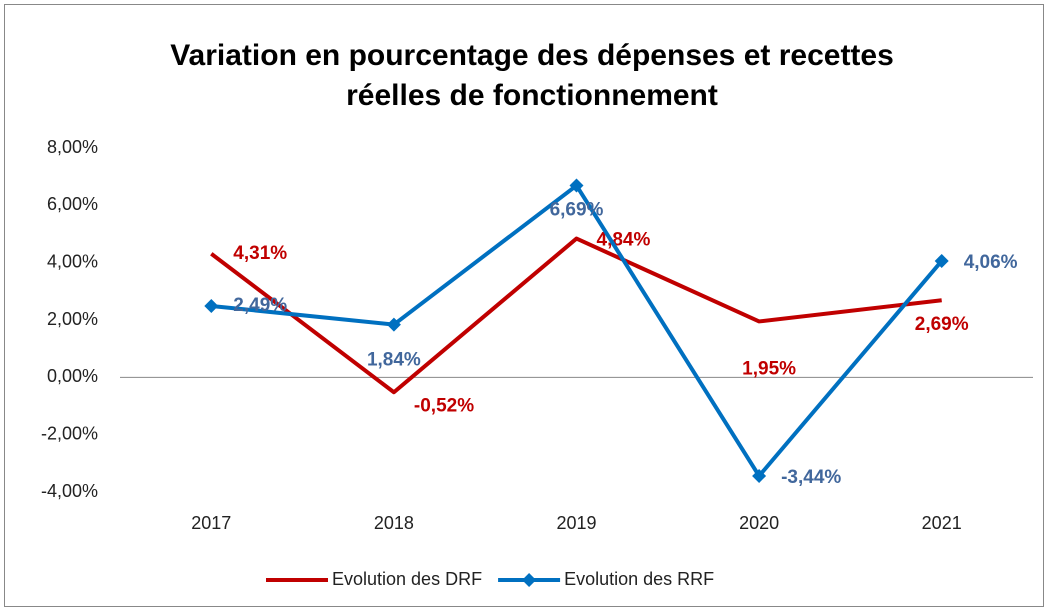  What do you see at coordinates (811, 477) in the screenshot?
I see `data-label: -3,44%` at bounding box center [811, 477].